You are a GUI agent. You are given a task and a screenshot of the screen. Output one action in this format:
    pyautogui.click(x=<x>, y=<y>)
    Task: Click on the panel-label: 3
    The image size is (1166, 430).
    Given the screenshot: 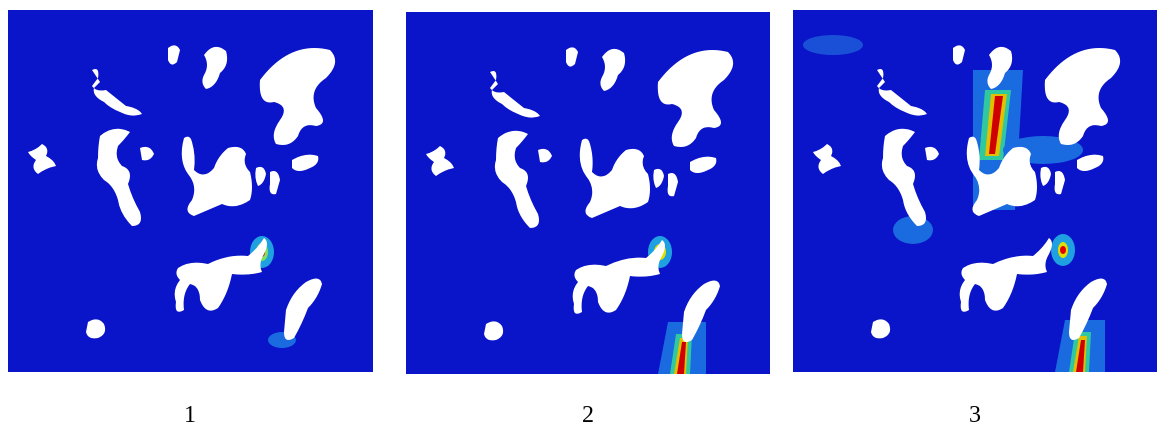 What is the action you would take?
    pyautogui.click(x=975, y=415)
    